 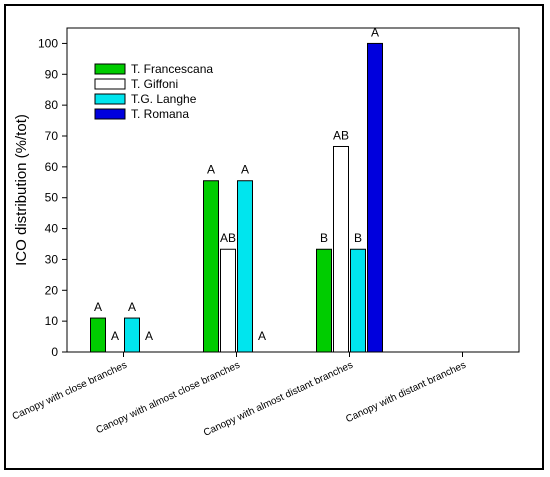 What do you see at coordinates (406, 392) in the screenshot?
I see `x-tick-label: Canopy with distant branches` at bounding box center [406, 392].